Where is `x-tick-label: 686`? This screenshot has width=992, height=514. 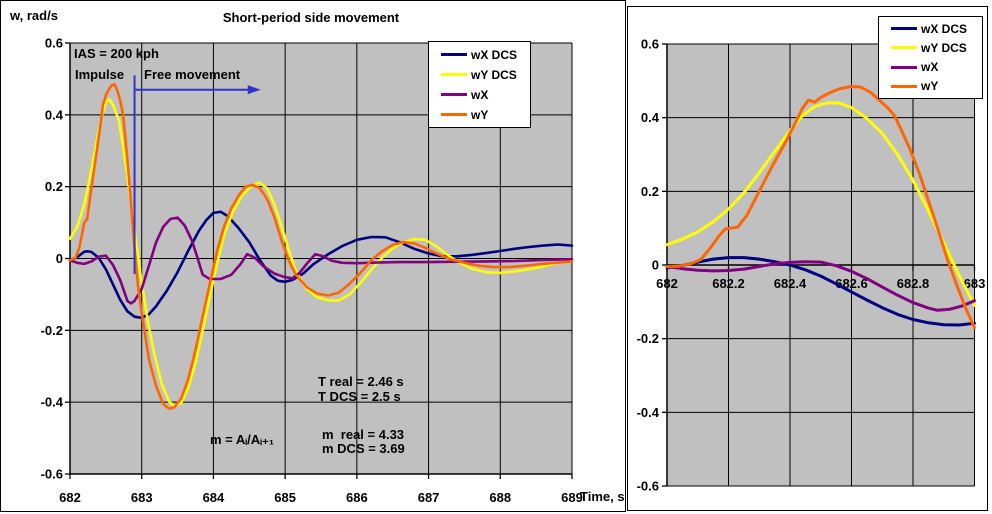
x-tick-label: 686 is located at coordinates (357, 497).